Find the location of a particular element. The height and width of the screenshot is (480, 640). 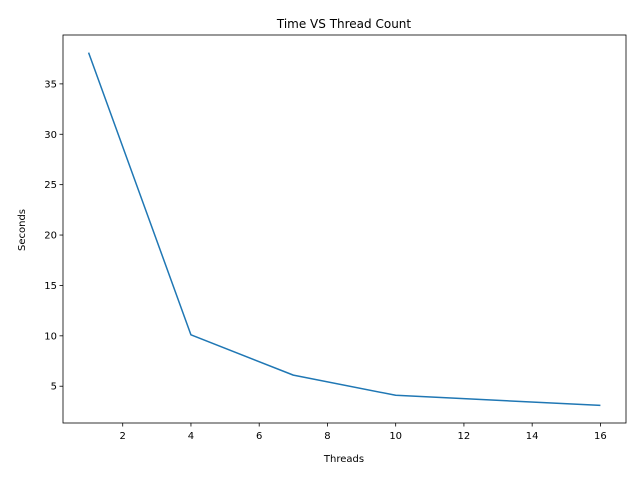

y-tick-label: 25 is located at coordinates (50, 185).